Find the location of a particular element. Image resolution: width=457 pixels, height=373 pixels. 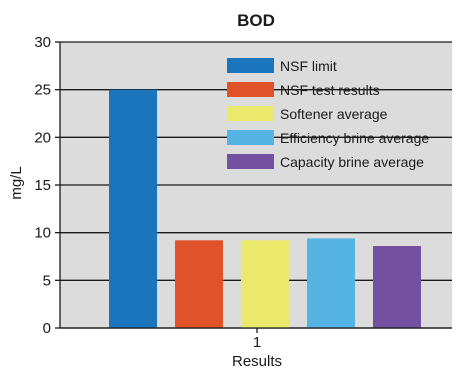

y-axis-ticks: 0 5 10 15 20 25 30 is located at coordinates (47, 185).